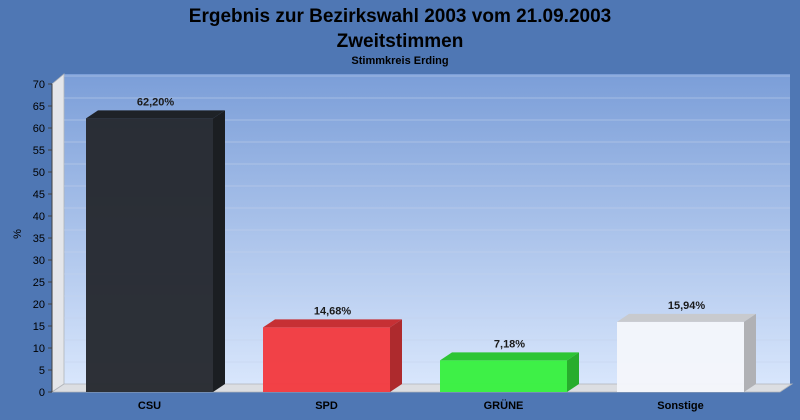 The width and height of the screenshot is (800, 420). What do you see at coordinates (39, 305) in the screenshot?
I see `y-tick-label: 20` at bounding box center [39, 305].